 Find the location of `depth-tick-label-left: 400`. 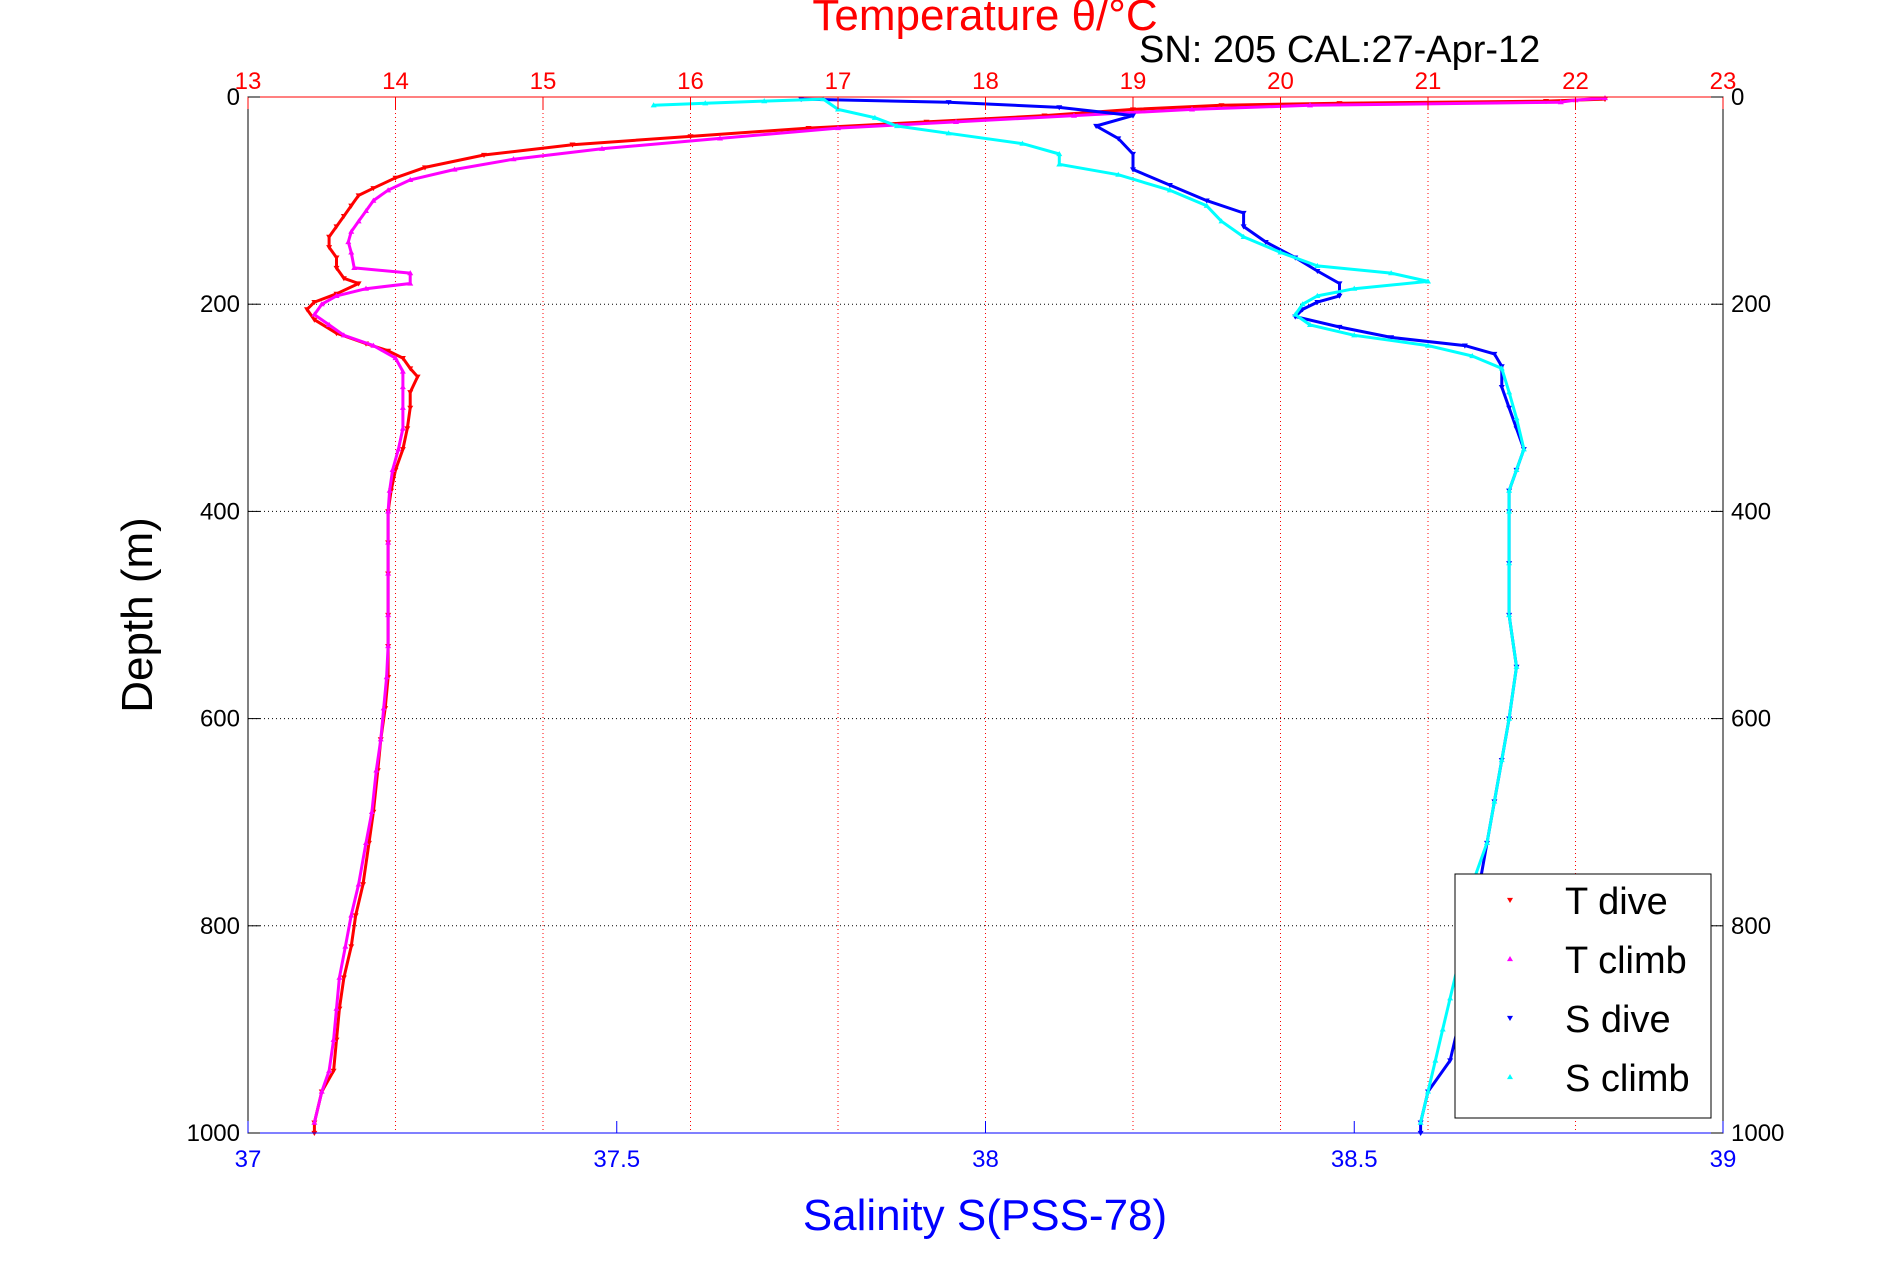

depth-tick-label-left: 400 is located at coordinates (220, 511).